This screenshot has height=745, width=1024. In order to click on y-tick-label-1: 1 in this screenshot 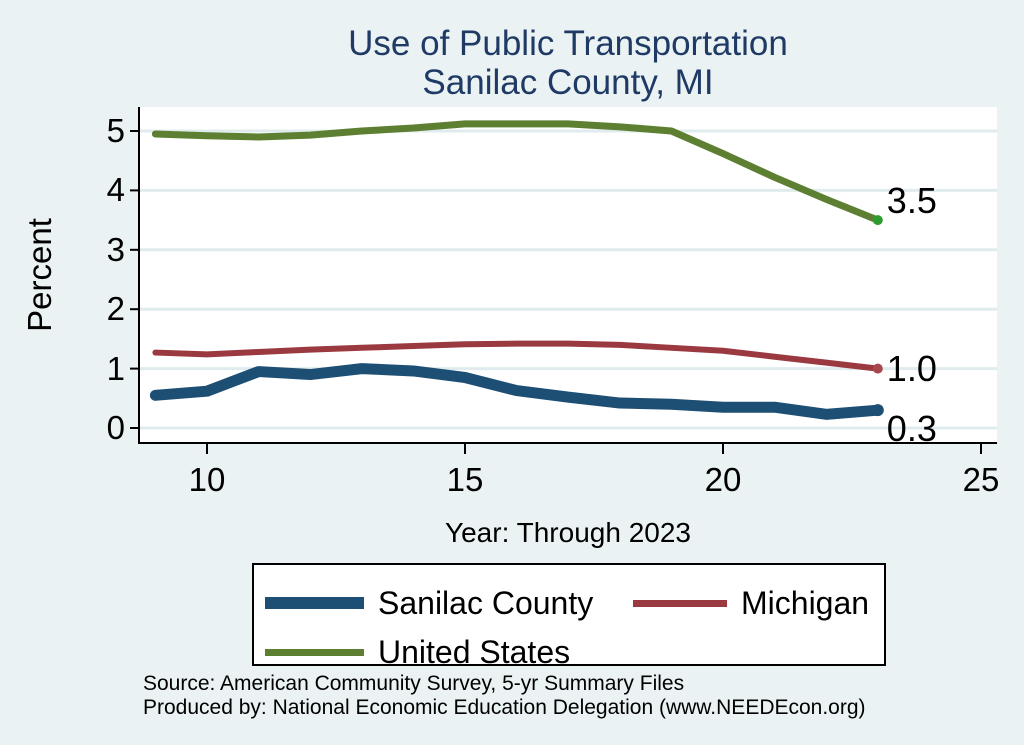, I will do `click(115, 368)`.